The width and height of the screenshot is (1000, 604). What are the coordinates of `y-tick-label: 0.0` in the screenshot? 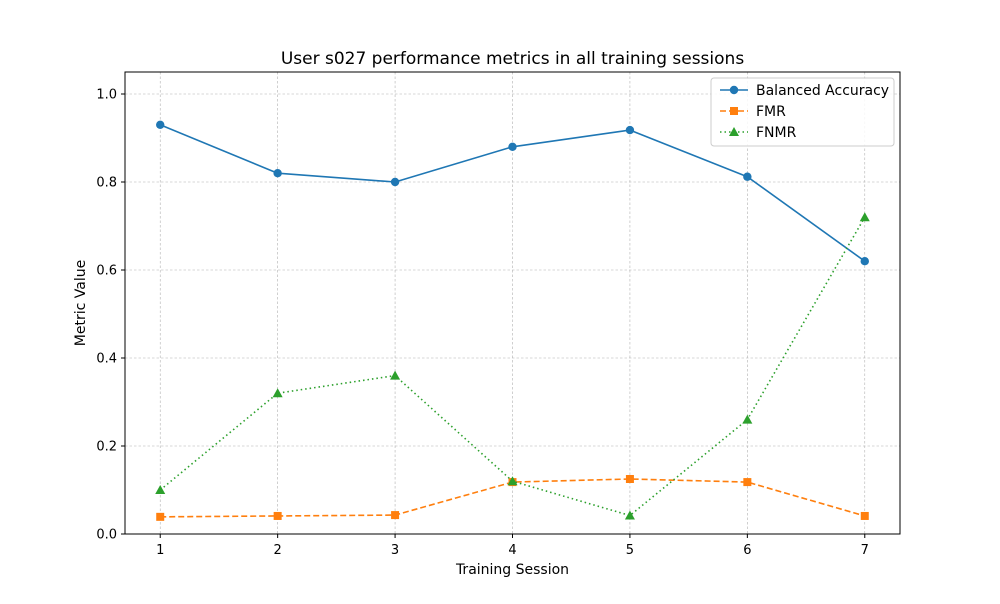 It's located at (106, 535).